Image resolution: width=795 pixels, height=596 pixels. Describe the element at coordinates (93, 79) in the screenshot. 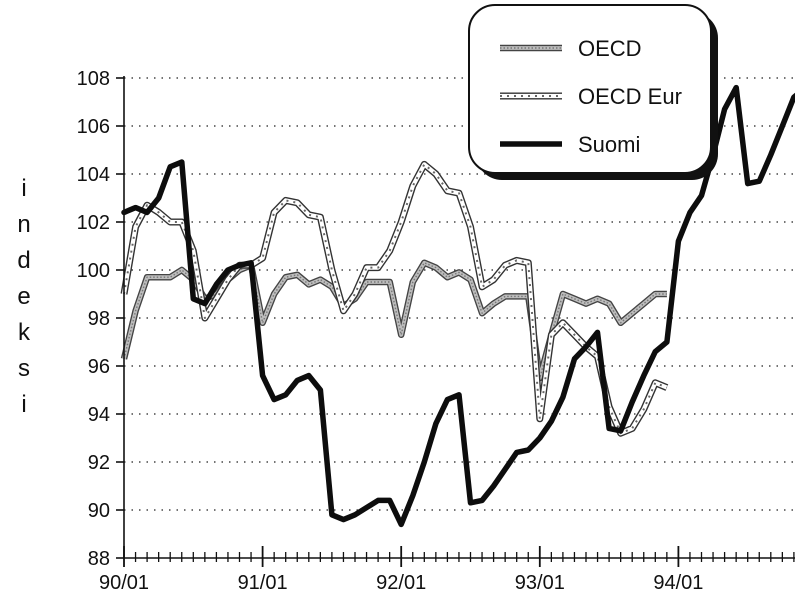

I see `y-tick-label: 108` at that location.